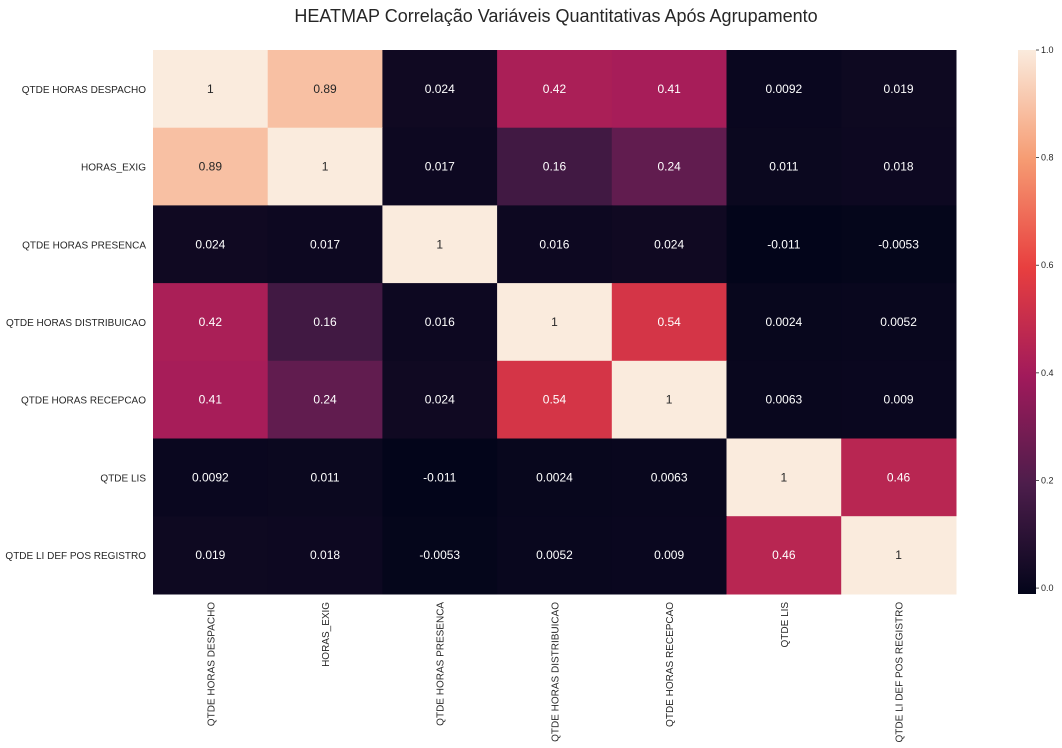 This screenshot has width=1062, height=748. Describe the element at coordinates (1027, 322) in the screenshot. I see `colorbar-gradient` at that location.